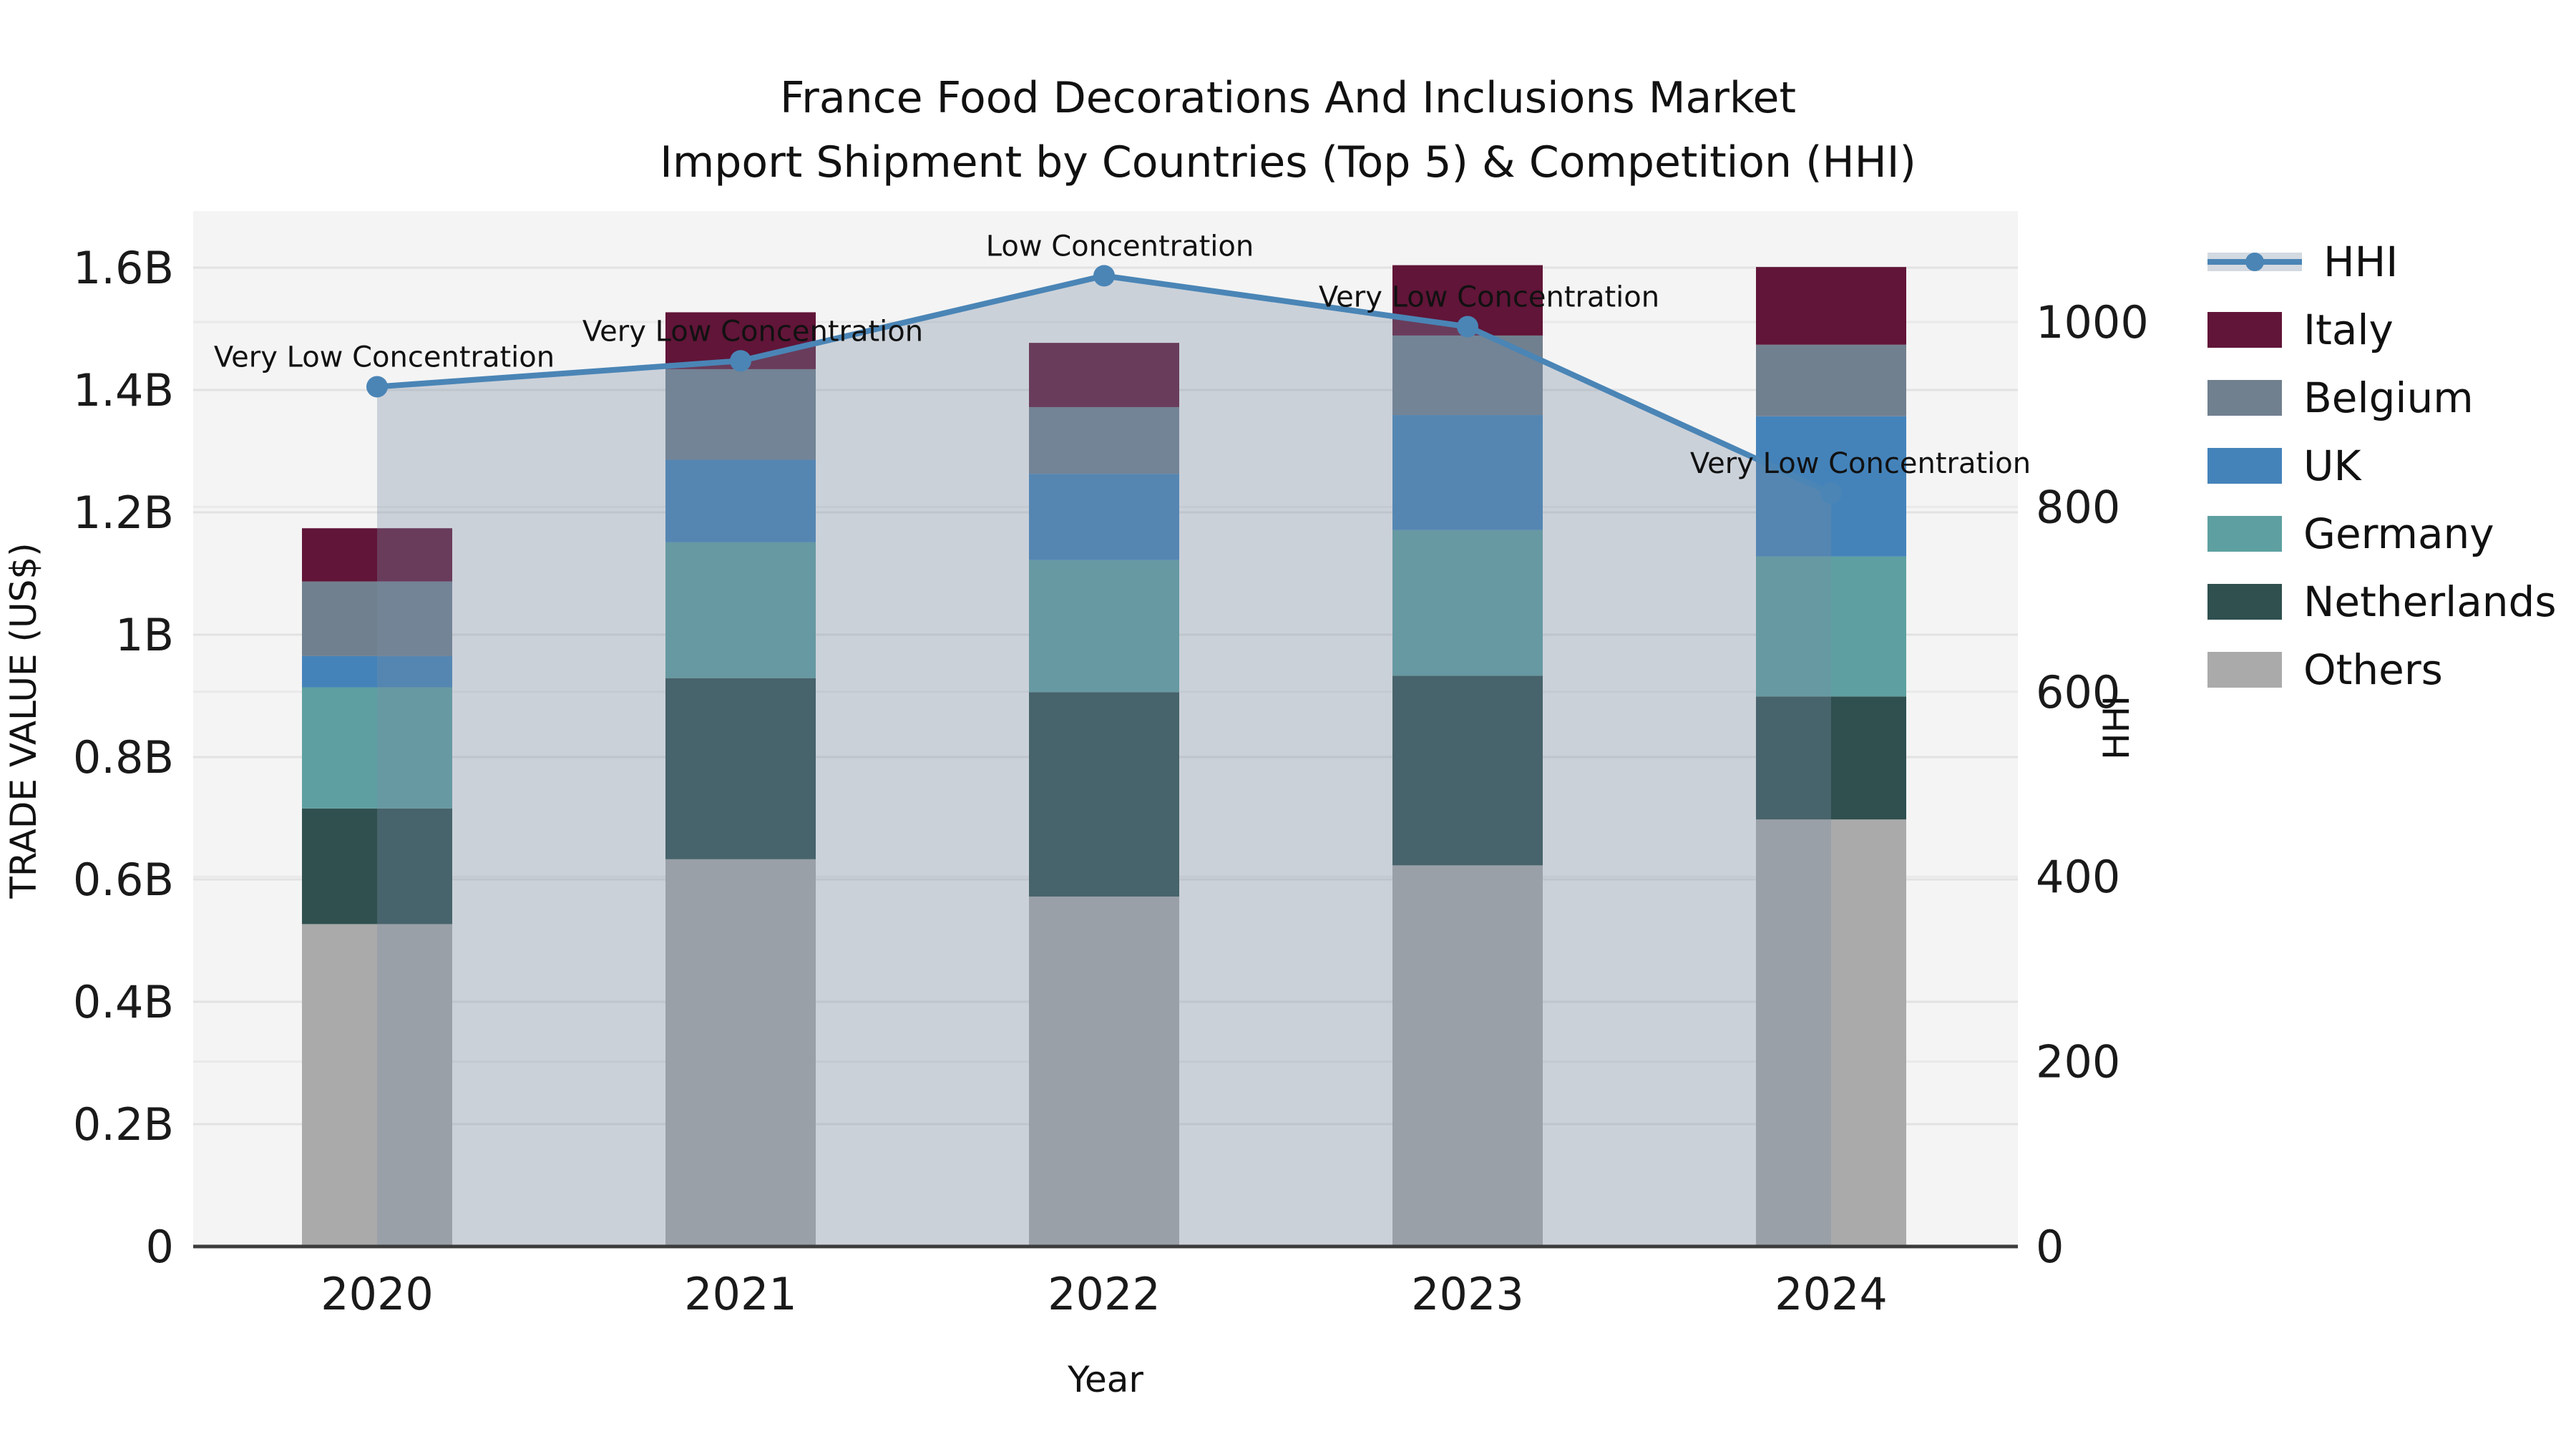  What do you see at coordinates (1831, 626) in the screenshot?
I see `bar-2024-germany` at bounding box center [1831, 626].